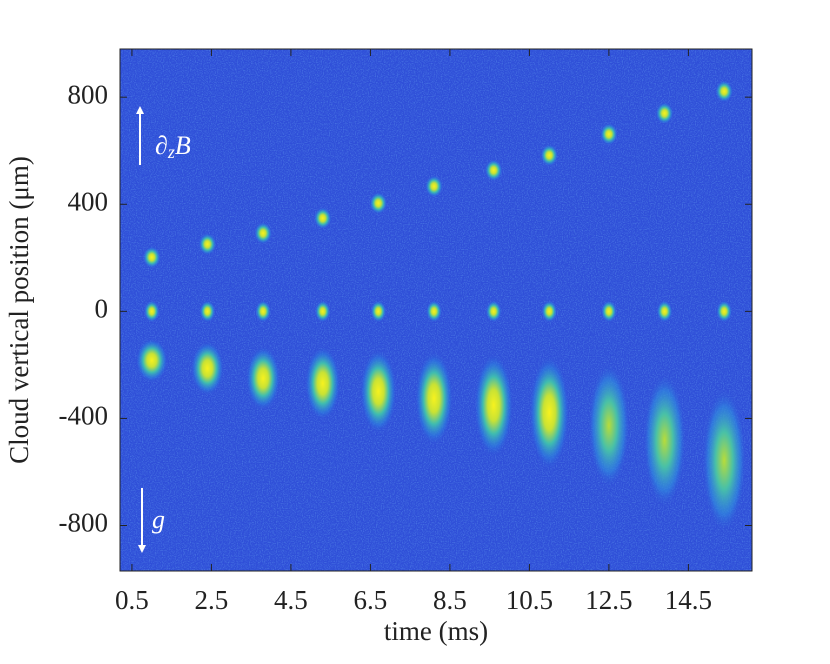 The image size is (830, 664). Describe the element at coordinates (688, 600) in the screenshot. I see `x-tick-label: 14.5` at that location.